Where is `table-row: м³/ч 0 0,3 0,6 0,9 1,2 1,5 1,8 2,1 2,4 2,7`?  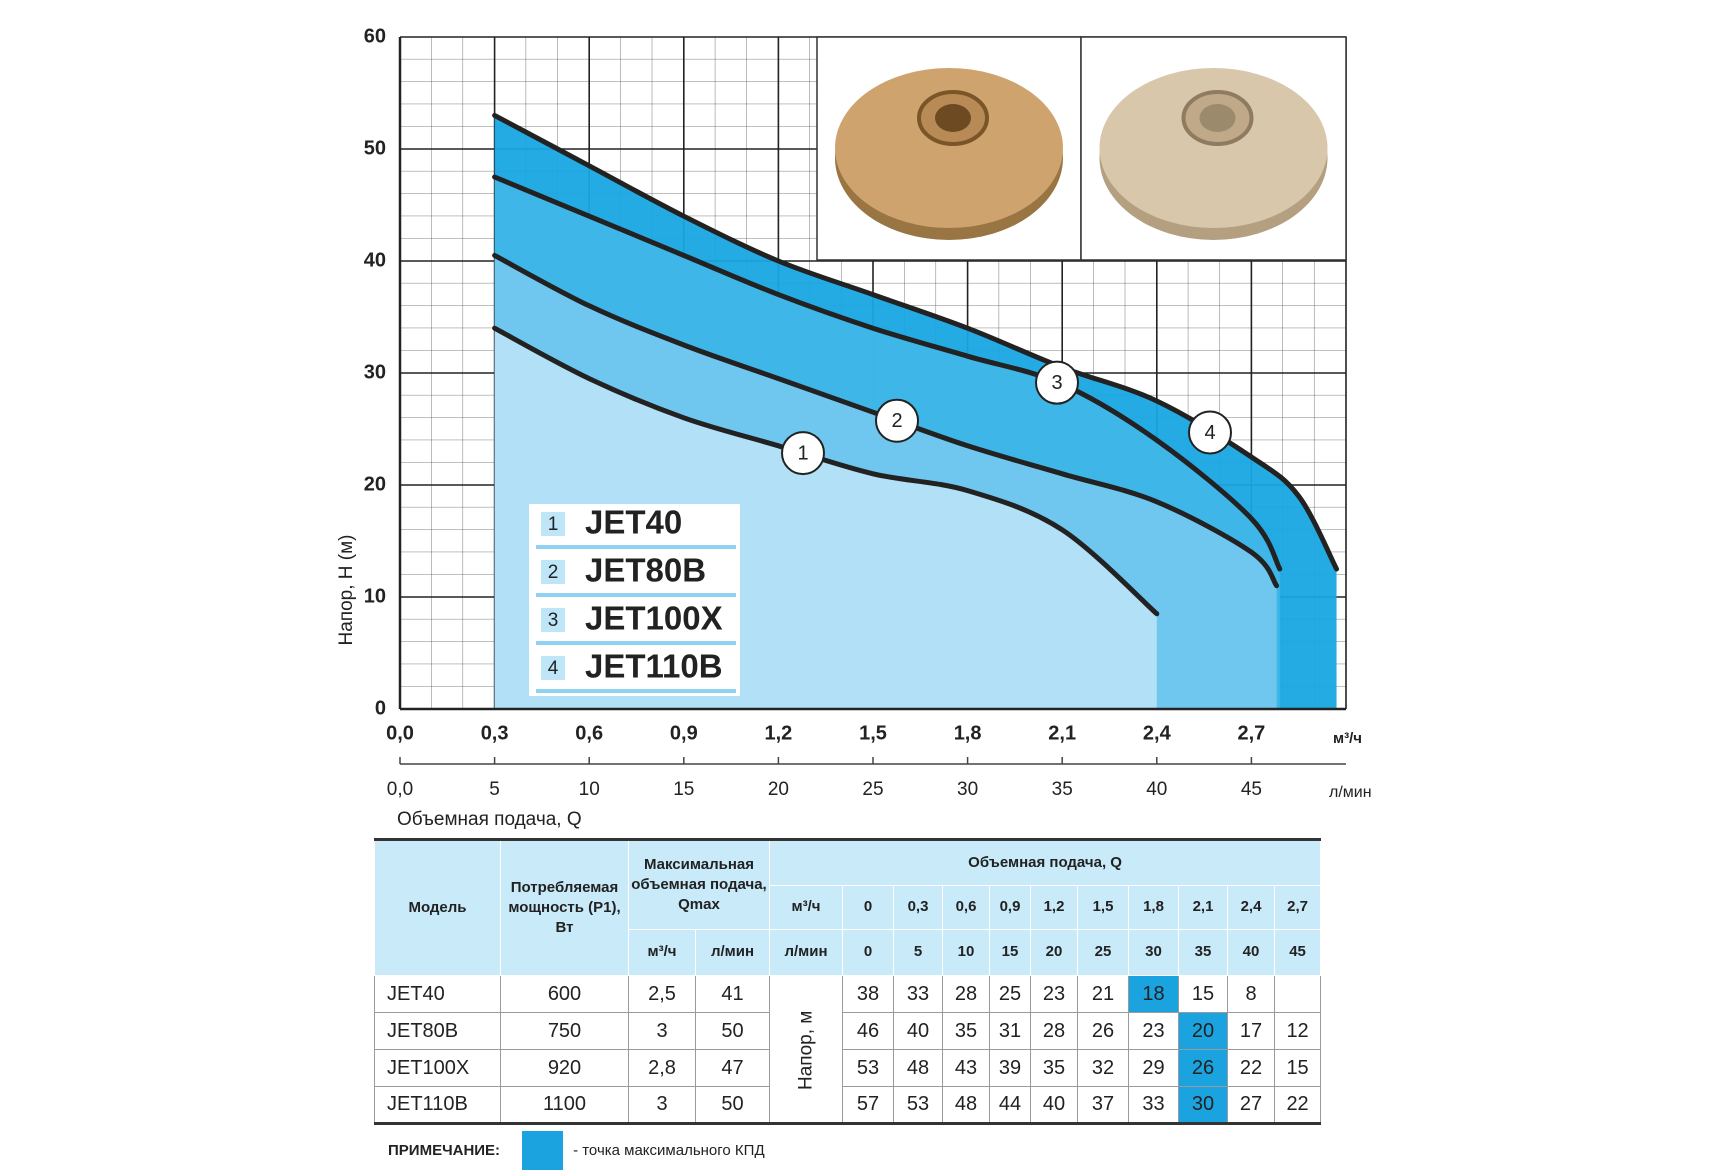 table-row: м³/ч 0 0,3 0,6 0,9 1,2 1,5 1,8 2,1 2,4 2,7 is located at coordinates (848, 907).